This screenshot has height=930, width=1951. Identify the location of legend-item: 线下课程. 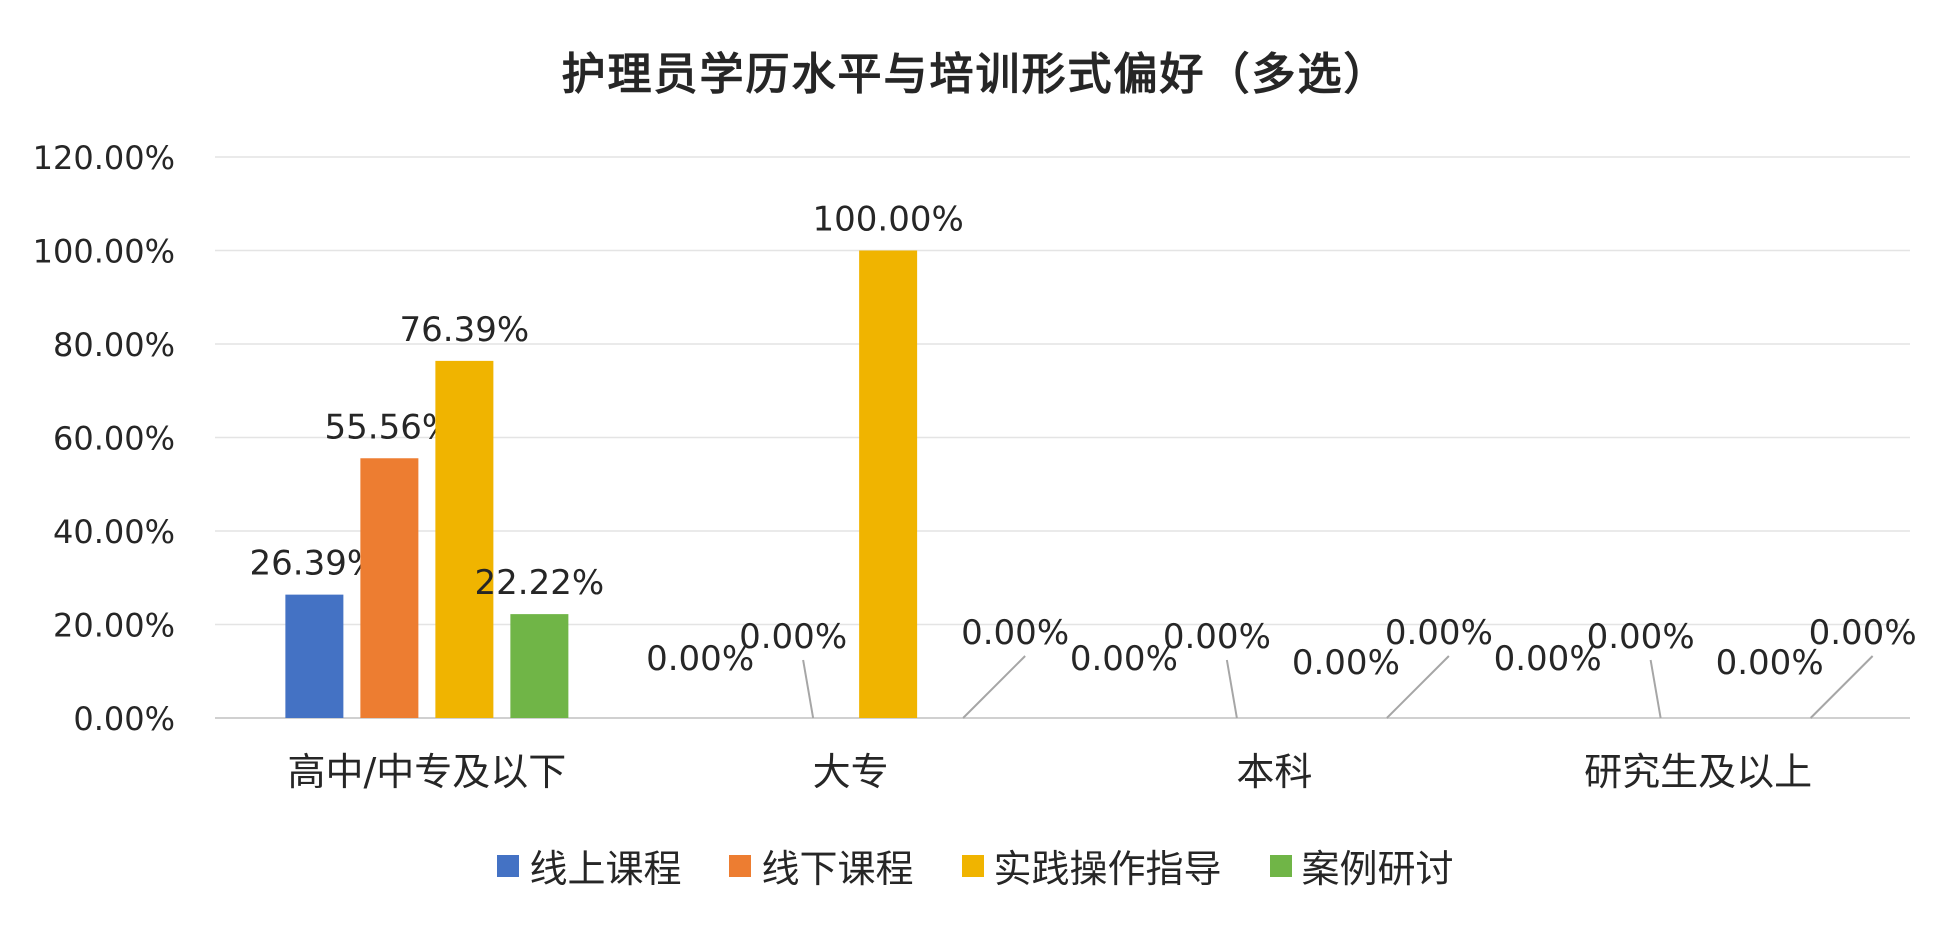
(821, 865).